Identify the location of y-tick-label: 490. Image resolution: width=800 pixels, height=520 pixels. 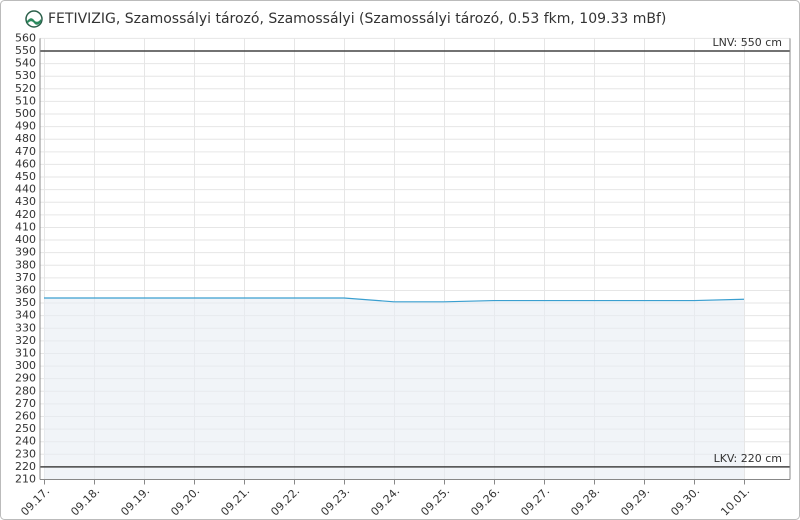
(25, 126).